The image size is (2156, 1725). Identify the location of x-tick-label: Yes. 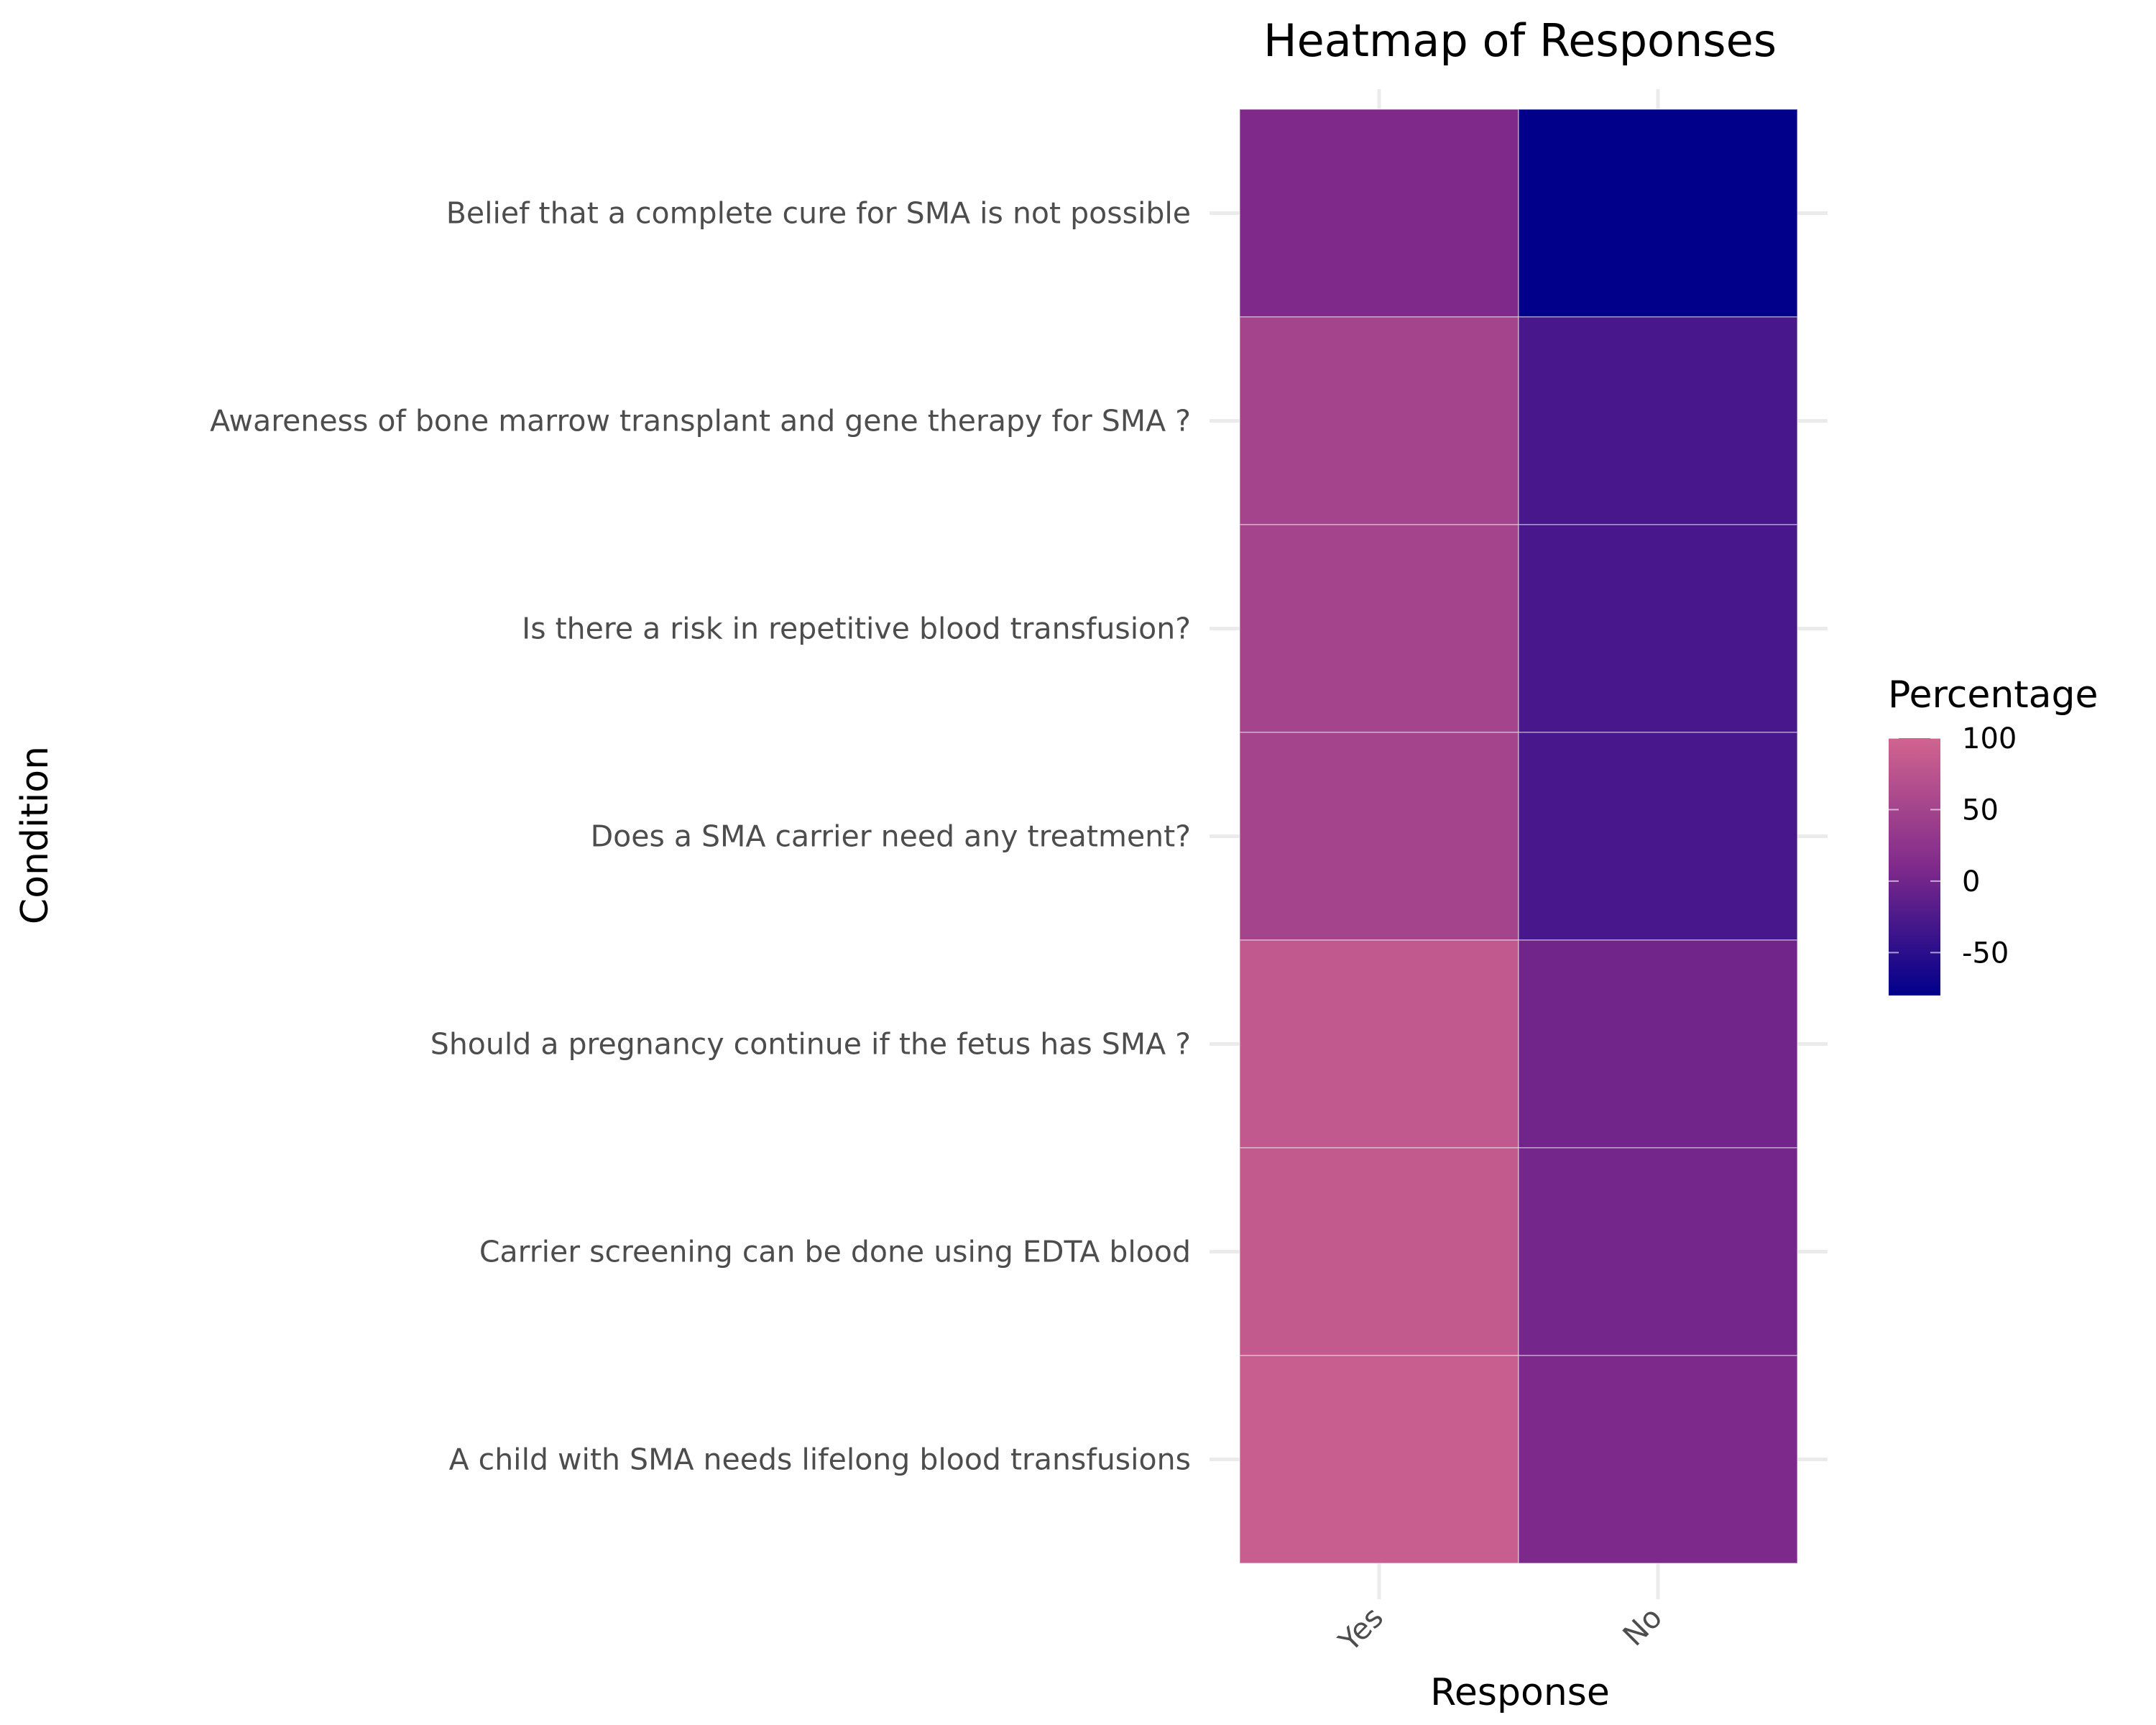
(1361, 1629).